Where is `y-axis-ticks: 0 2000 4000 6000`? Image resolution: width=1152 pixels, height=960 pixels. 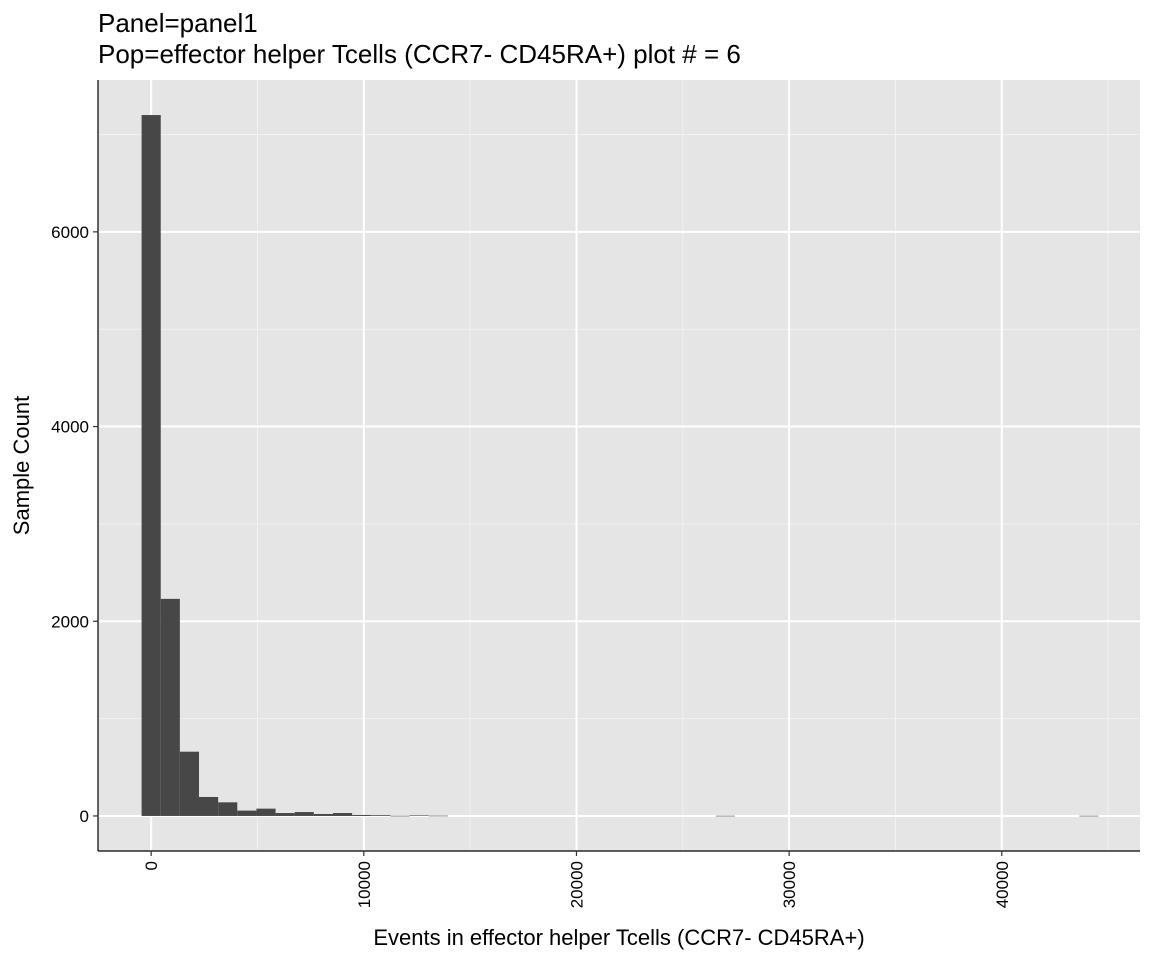 y-axis-ticks: 0 2000 4000 6000 is located at coordinates (74, 524).